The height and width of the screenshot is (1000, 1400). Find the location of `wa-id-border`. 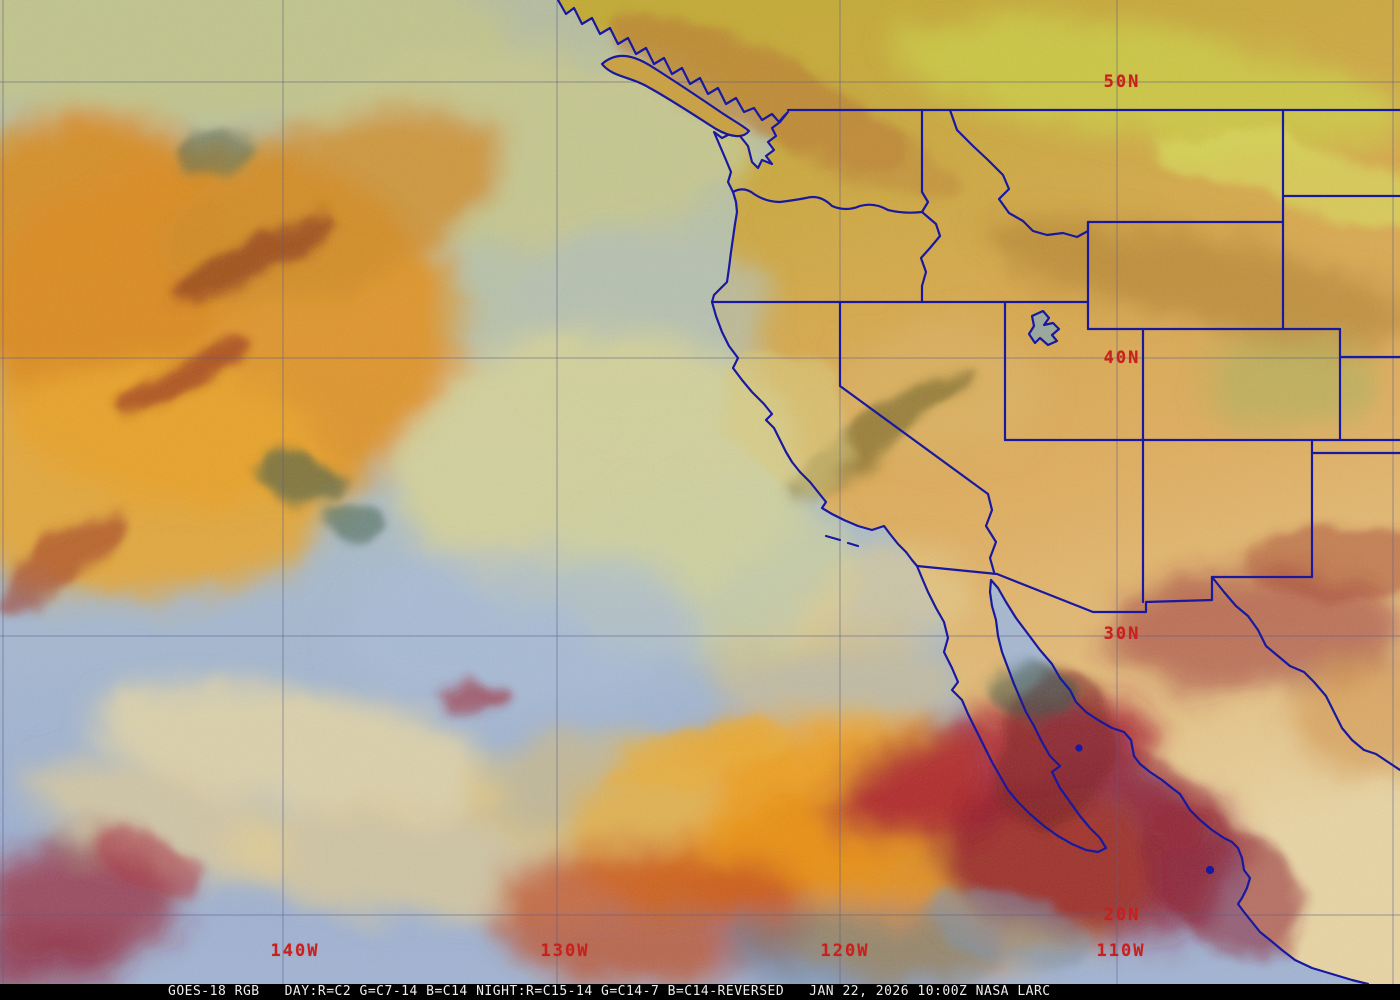

wa-id-border is located at coordinates (925, 161).